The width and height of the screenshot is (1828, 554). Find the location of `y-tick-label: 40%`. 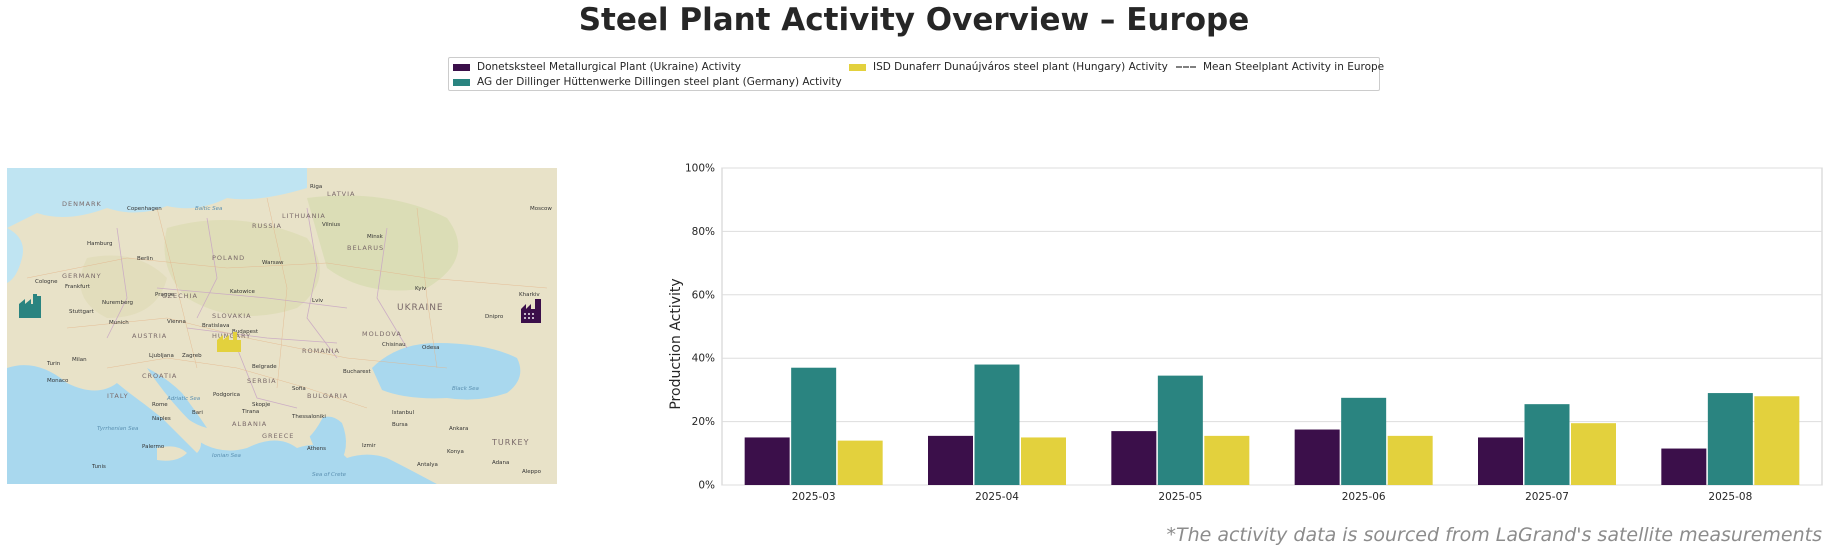

y-tick-label: 40% is located at coordinates (703, 359).